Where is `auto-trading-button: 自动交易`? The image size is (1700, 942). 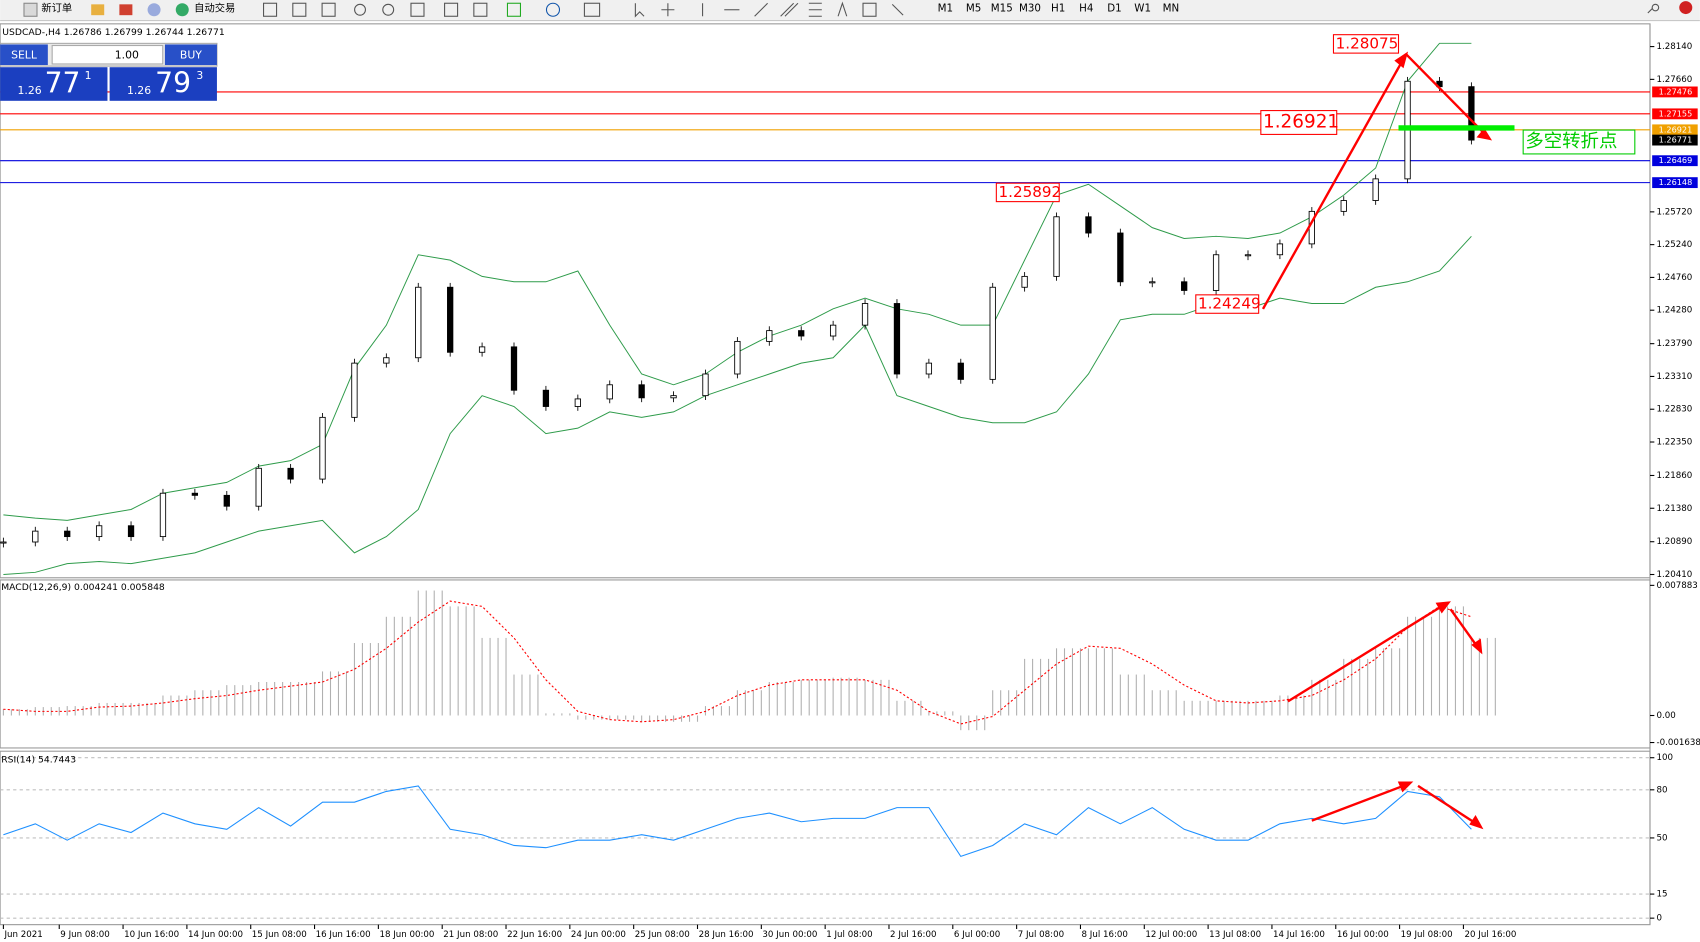 auto-trading-button: 自动交易 is located at coordinates (214, 8).